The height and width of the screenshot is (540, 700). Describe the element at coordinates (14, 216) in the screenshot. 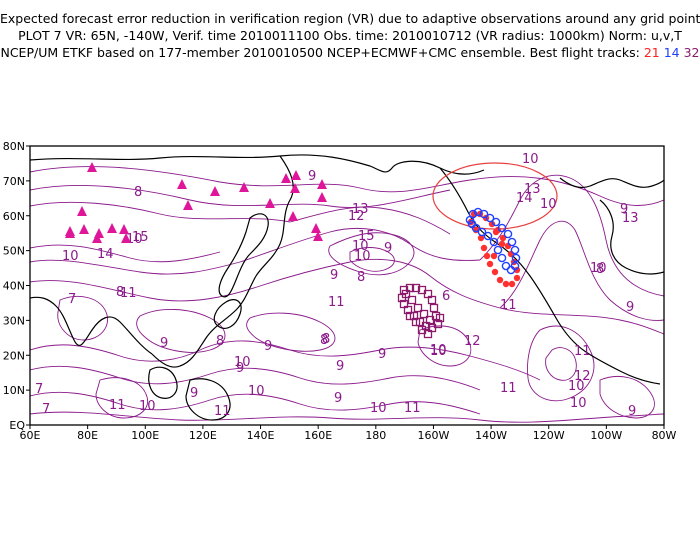

I see `lat-tick-label: 60N` at that location.